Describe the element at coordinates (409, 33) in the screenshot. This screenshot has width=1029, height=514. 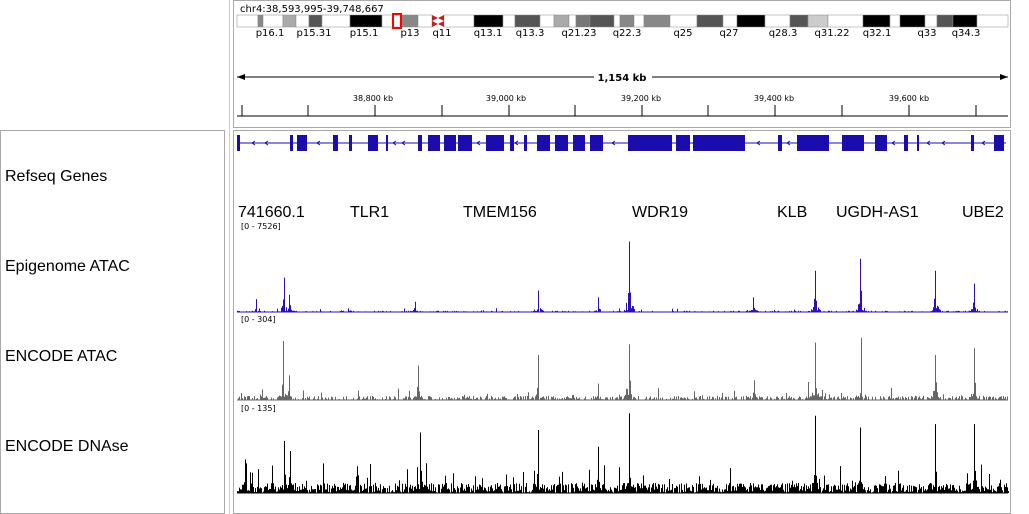
I see `cytoband-label: p13` at that location.